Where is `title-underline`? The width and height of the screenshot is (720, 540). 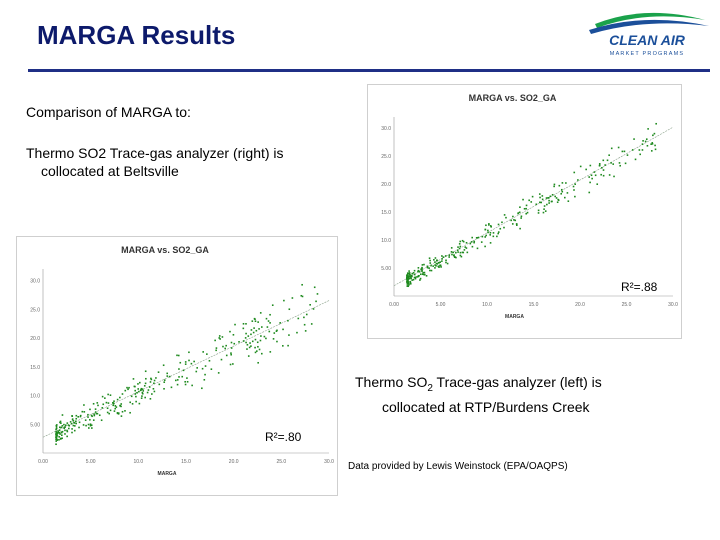
title-underline is located at coordinates (369, 70).